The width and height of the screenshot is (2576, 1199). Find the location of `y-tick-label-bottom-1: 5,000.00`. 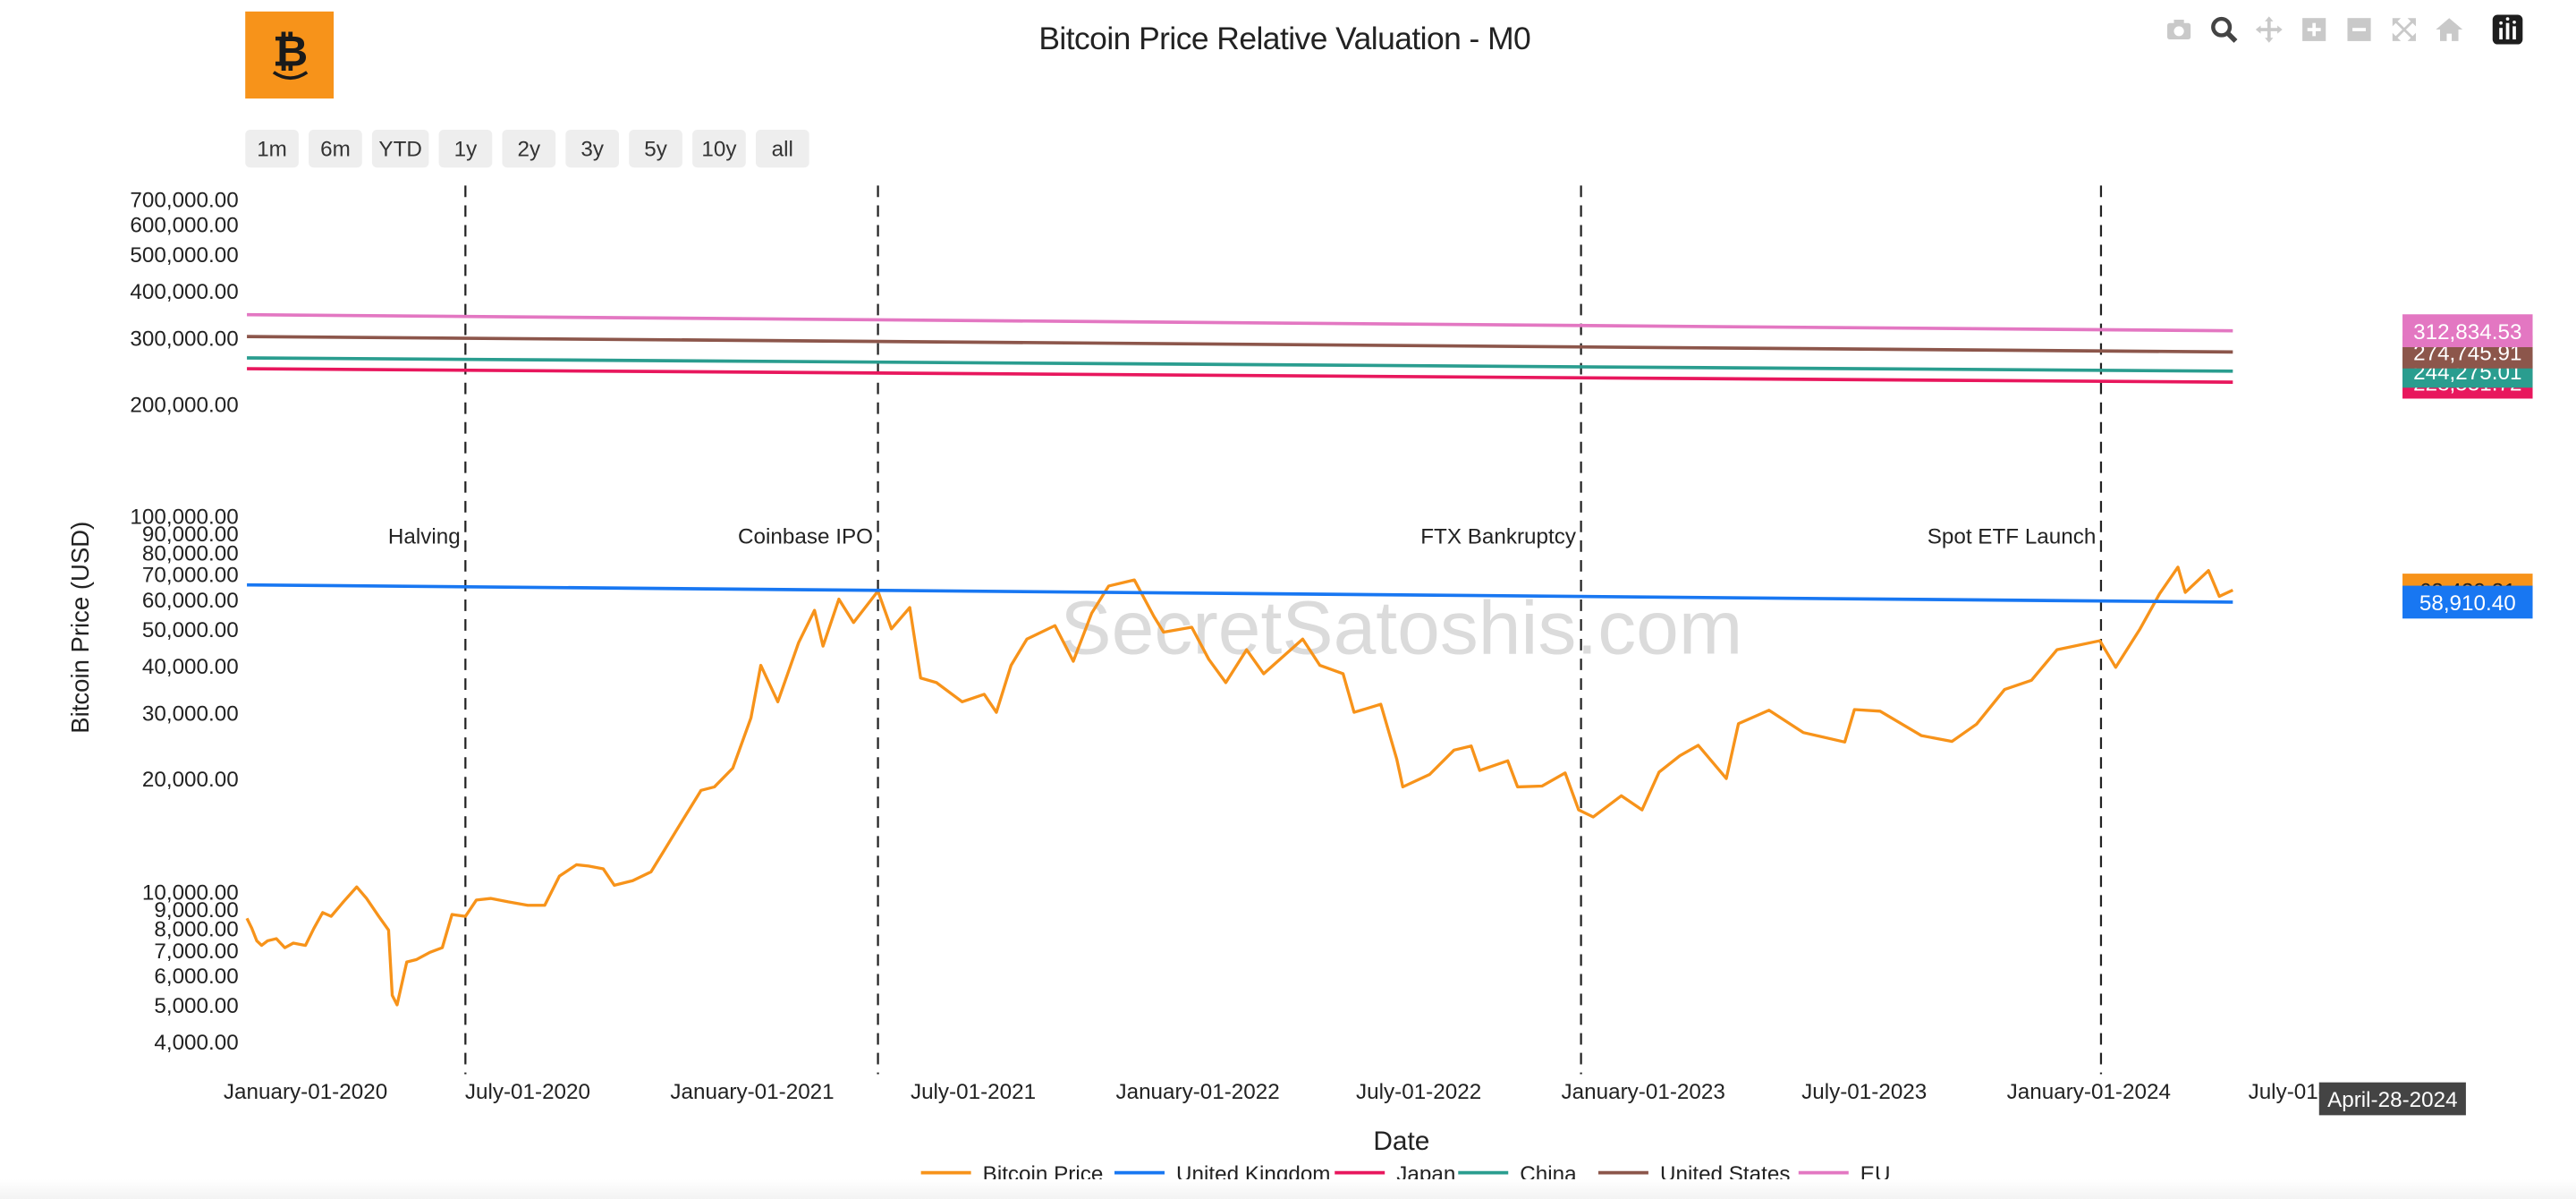

y-tick-label-bottom-1: 5,000.00 is located at coordinates (196, 1006).